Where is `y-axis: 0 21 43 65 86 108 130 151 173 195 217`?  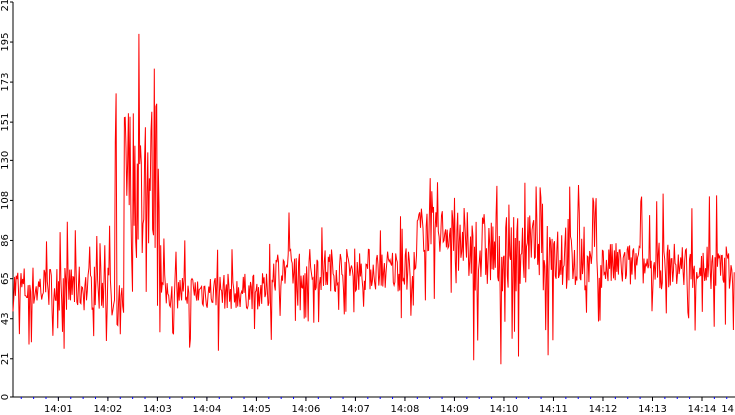
y-axis: 0 21 43 65 86 108 130 151 173 195 217 is located at coordinates (7, 200).